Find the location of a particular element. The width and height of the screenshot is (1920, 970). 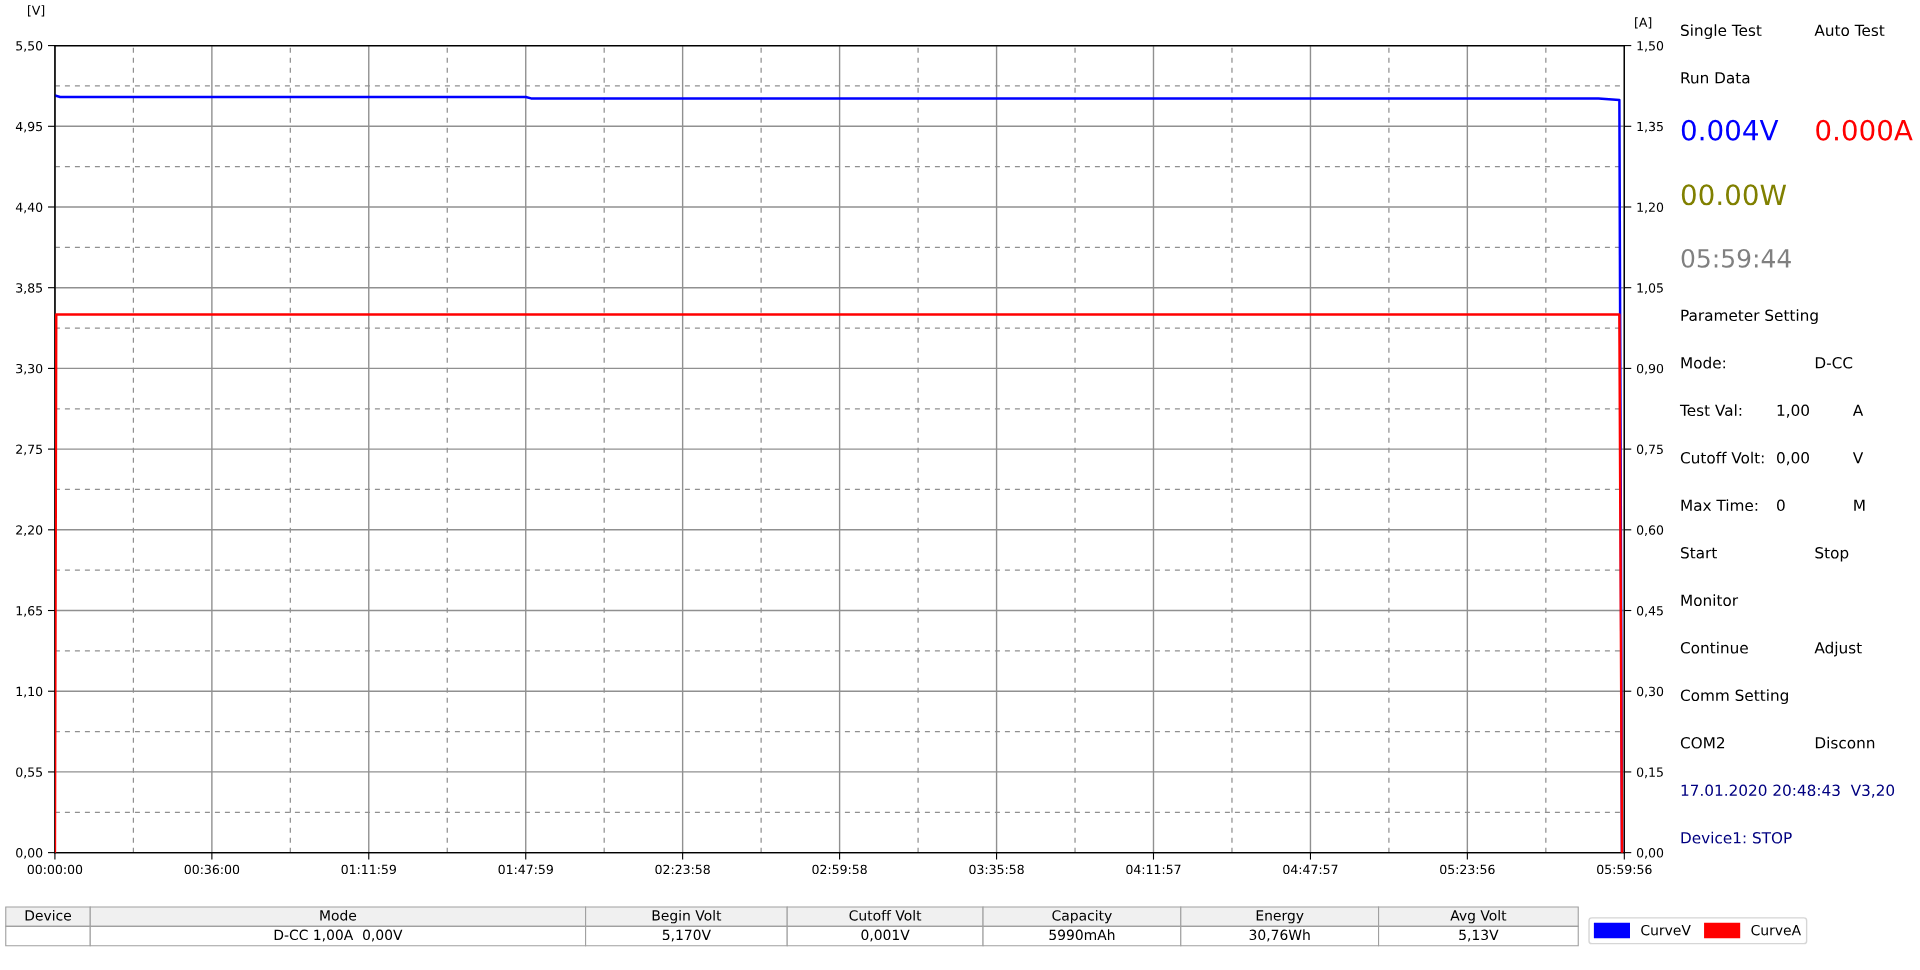

y2-tick-label: 0,15 is located at coordinates (1649, 773).